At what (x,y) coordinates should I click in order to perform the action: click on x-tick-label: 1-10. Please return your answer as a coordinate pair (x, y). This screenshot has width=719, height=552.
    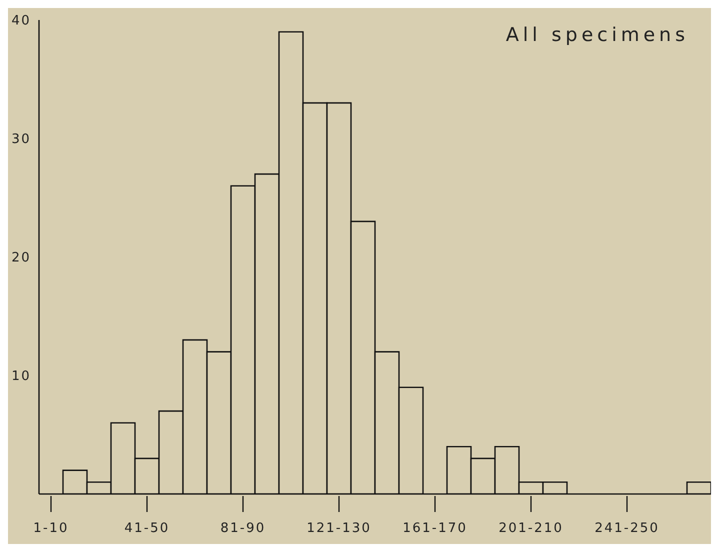
    Looking at the image, I should click on (51, 528).